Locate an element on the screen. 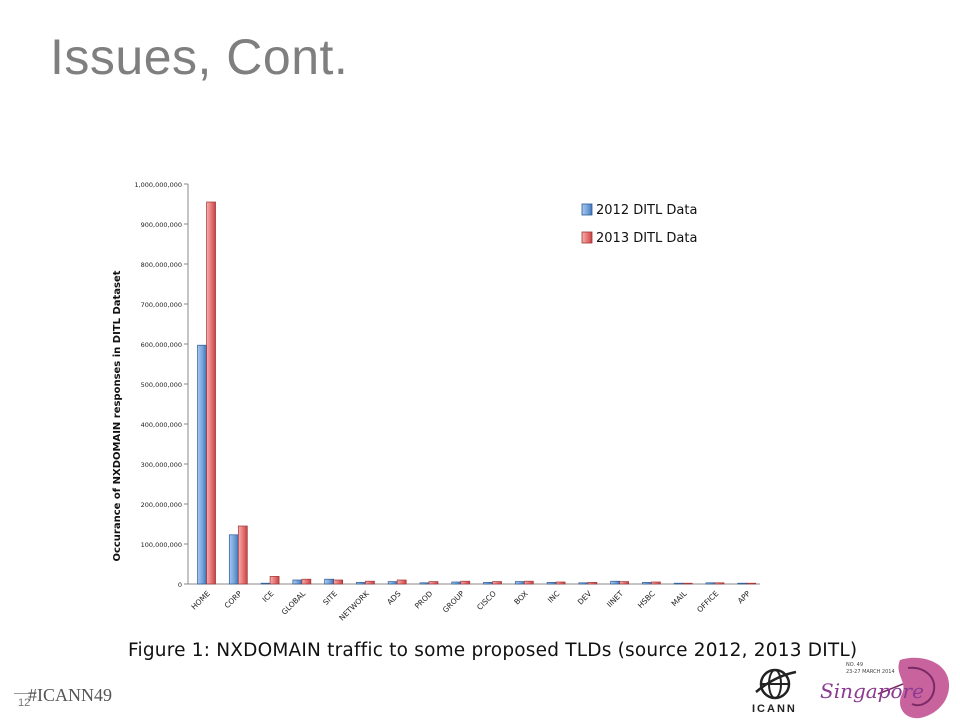 Image resolution: width=960 pixels, height=720 pixels. bar-2013-hsbc is located at coordinates (656, 583).